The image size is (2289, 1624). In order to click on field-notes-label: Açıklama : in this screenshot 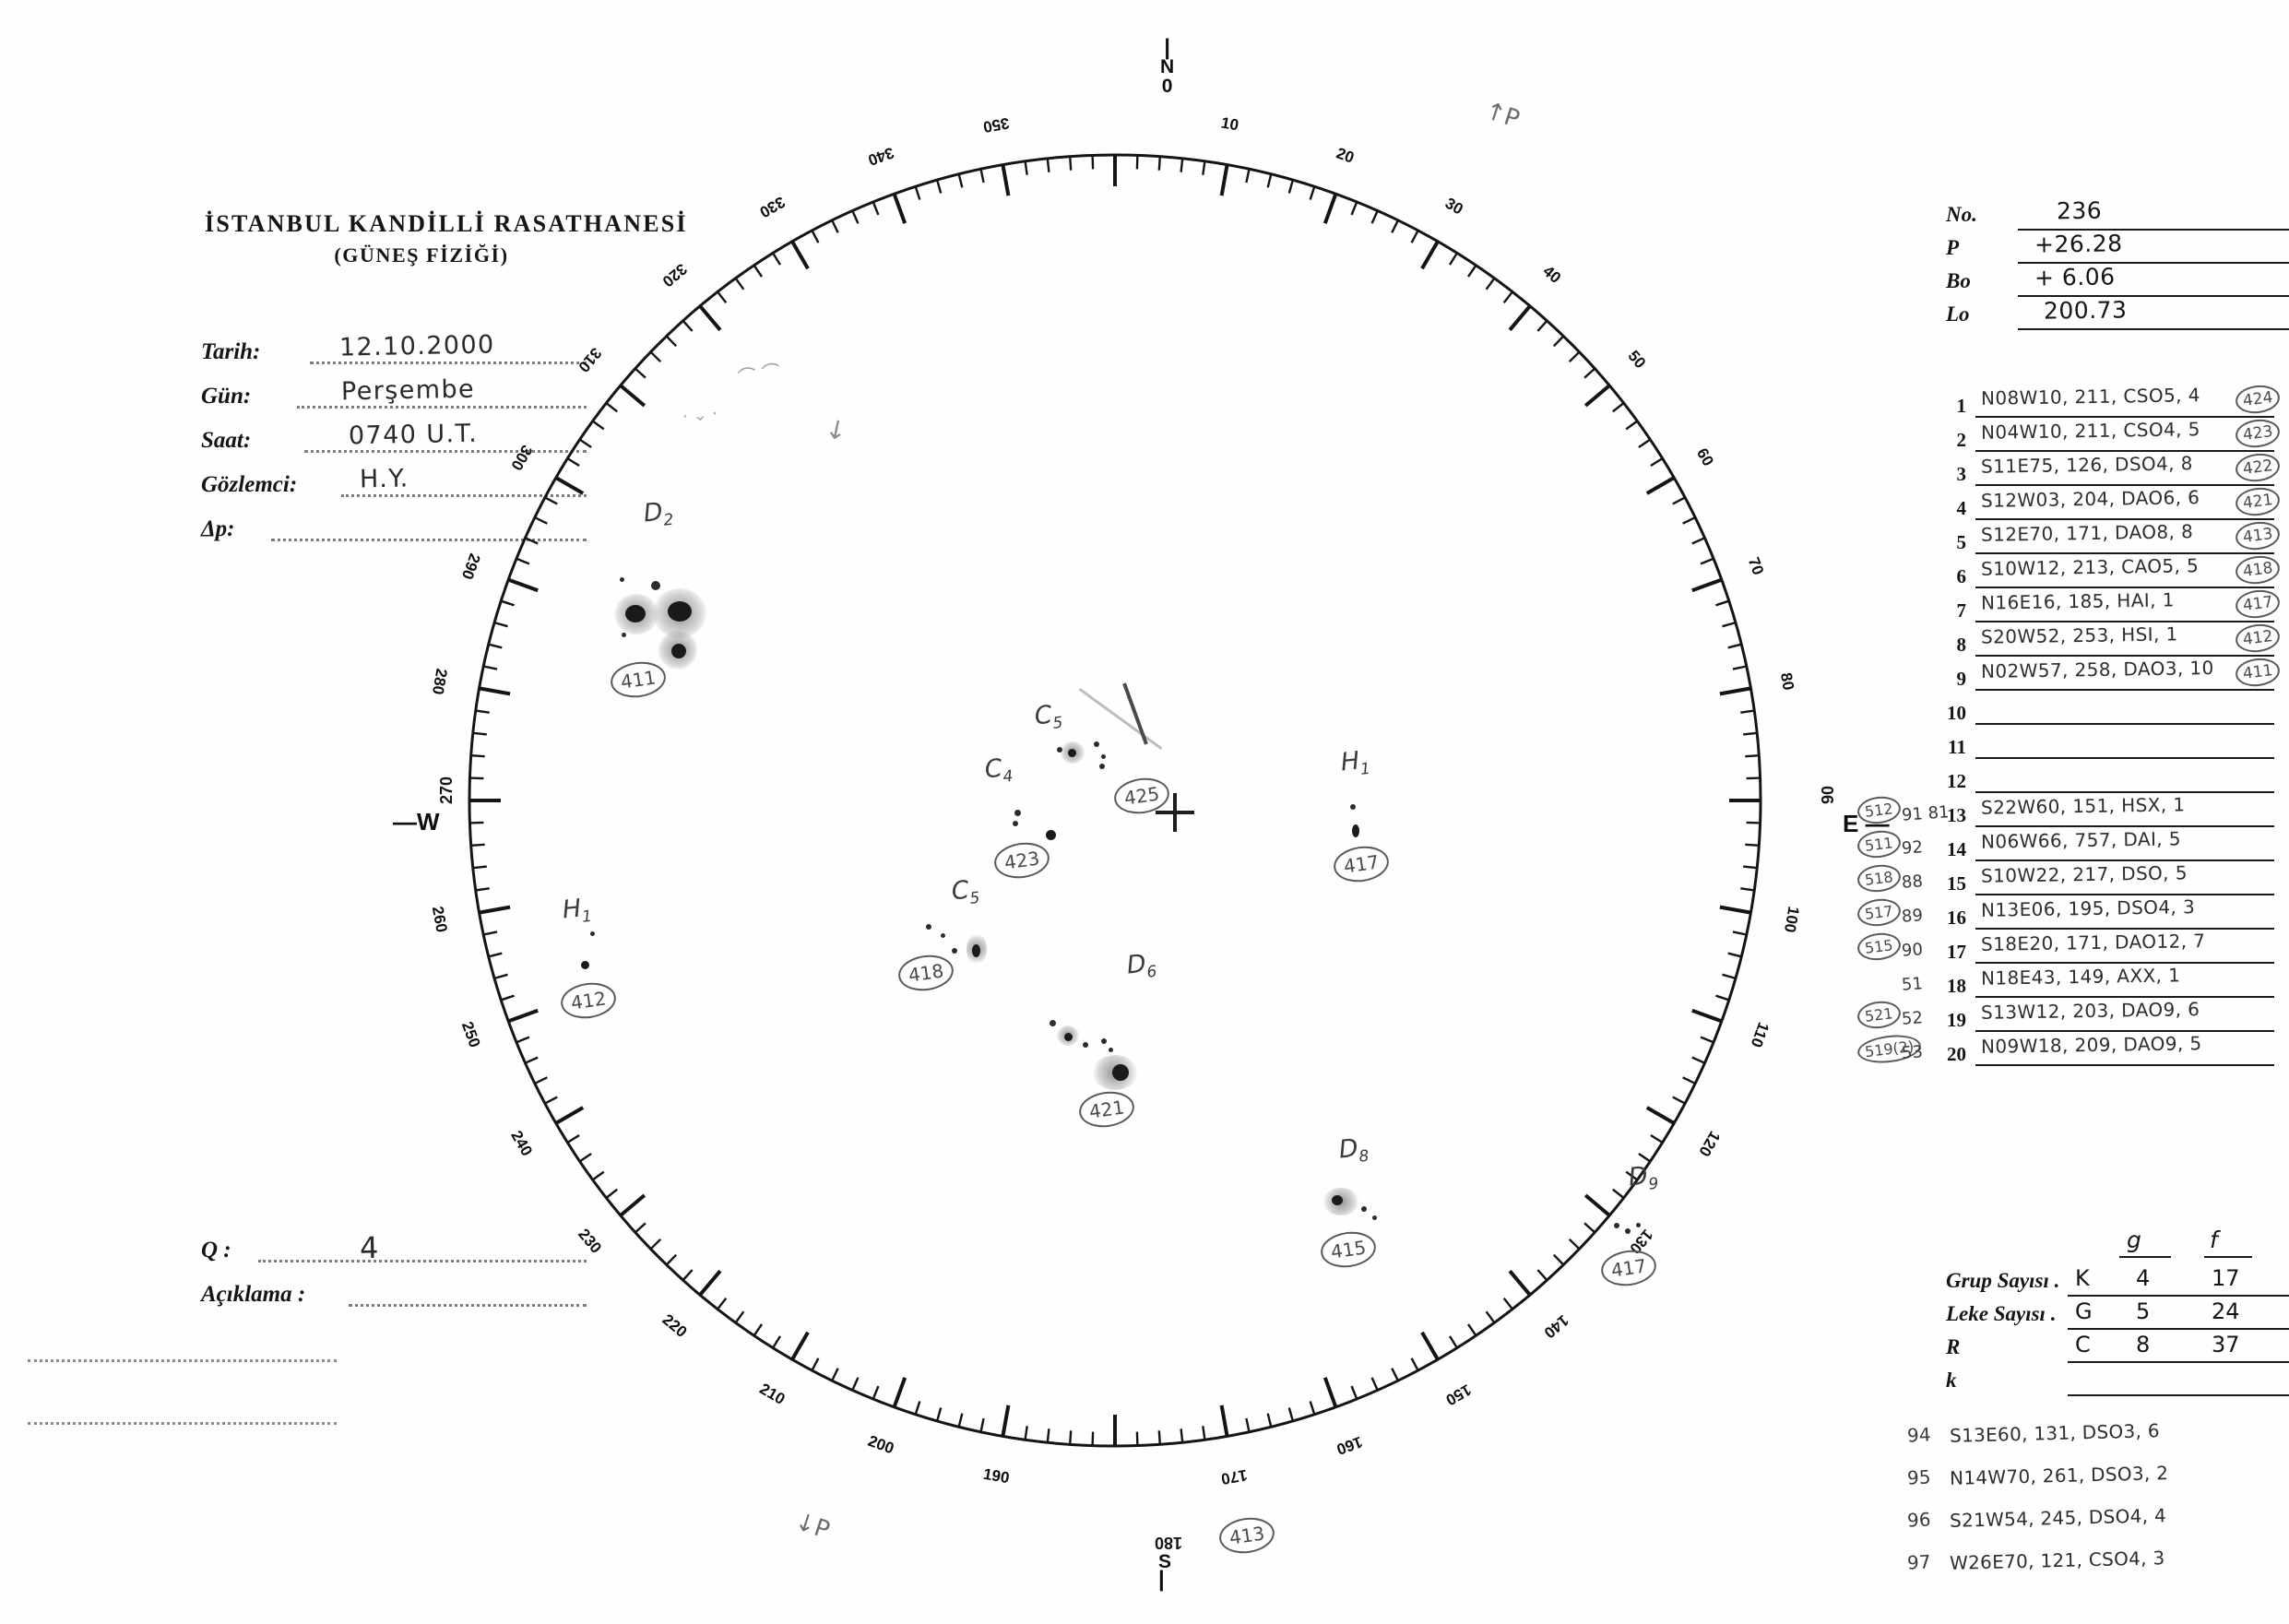, I will do `click(254, 1294)`.